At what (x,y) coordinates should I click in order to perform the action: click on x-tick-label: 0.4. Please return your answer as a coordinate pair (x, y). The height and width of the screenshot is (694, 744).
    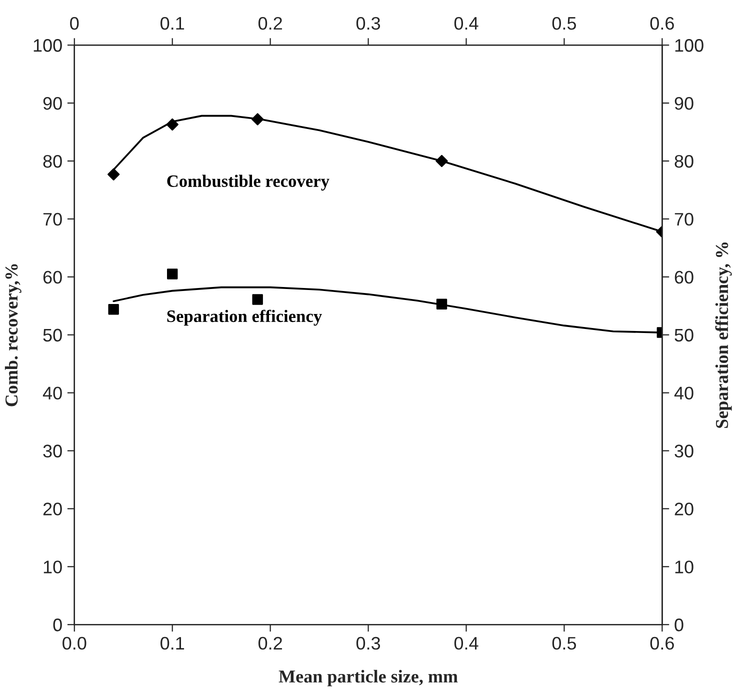
    Looking at the image, I should click on (466, 643).